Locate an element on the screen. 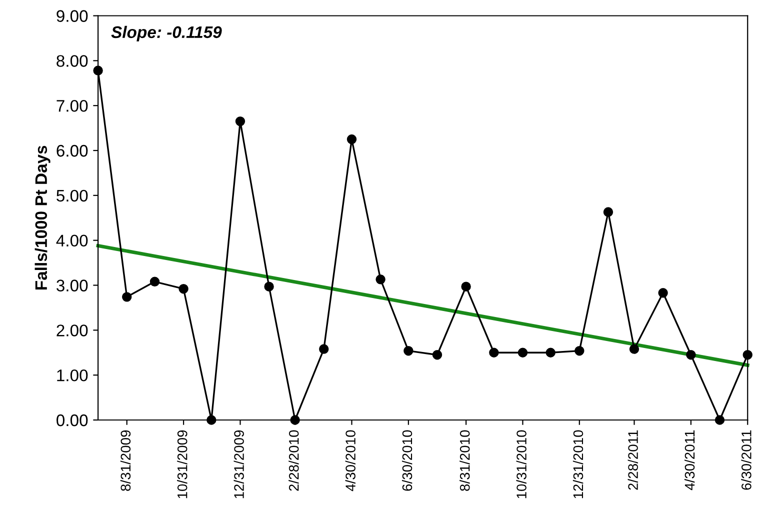 This screenshot has width=766, height=525. x-tick-label: 2/28/2011 is located at coordinates (633, 460).